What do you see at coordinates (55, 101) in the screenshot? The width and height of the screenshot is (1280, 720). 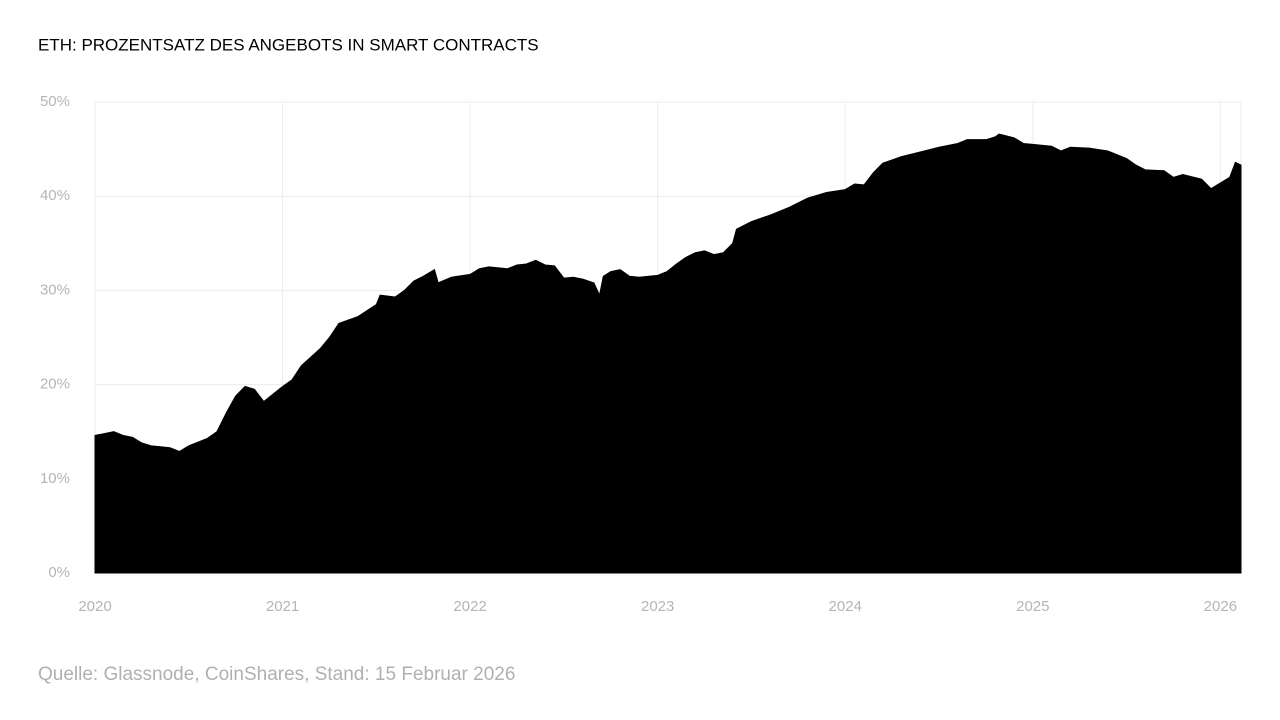 I see `y-tick-label: 50%` at bounding box center [55, 101].